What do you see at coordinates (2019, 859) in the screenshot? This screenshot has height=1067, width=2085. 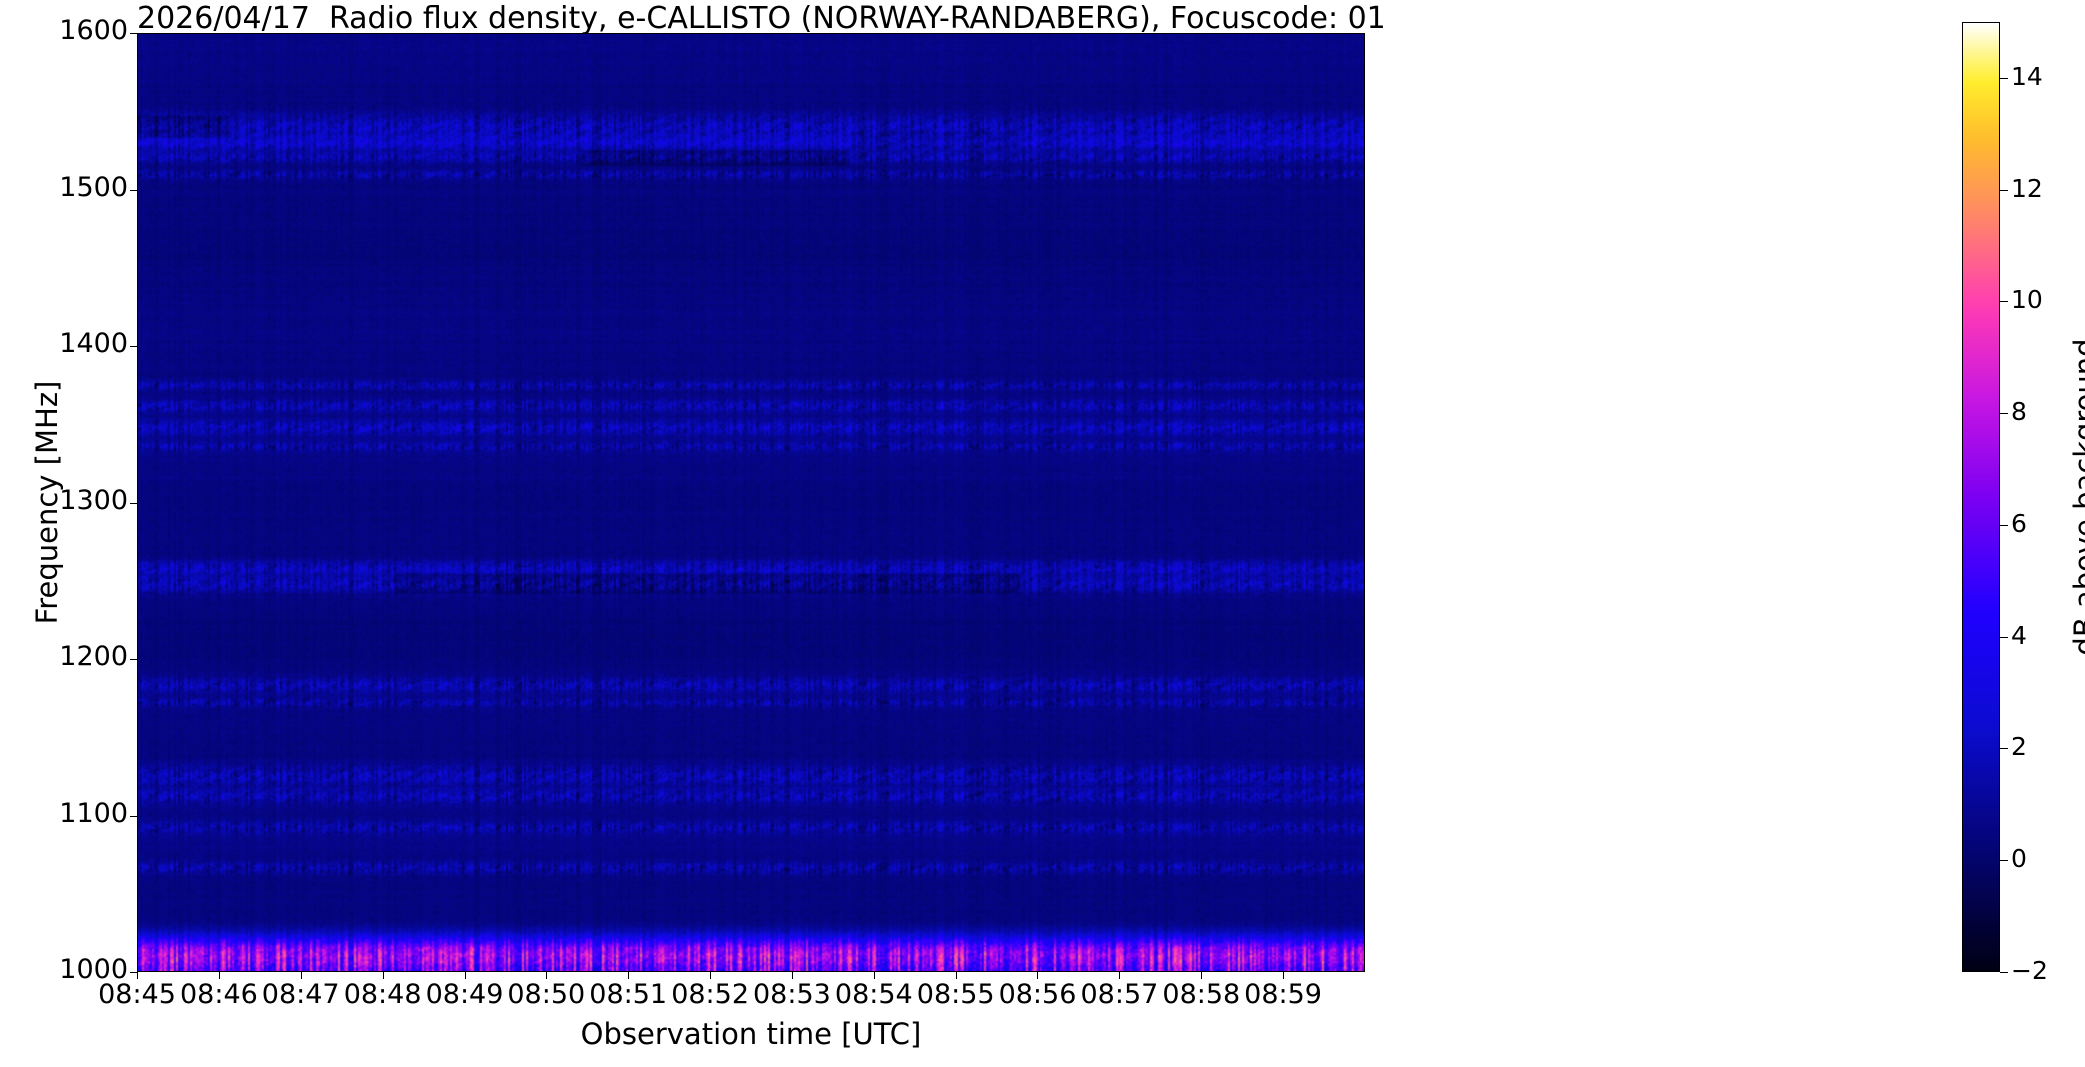 I see `colorbar-tick-label: 0` at bounding box center [2019, 859].